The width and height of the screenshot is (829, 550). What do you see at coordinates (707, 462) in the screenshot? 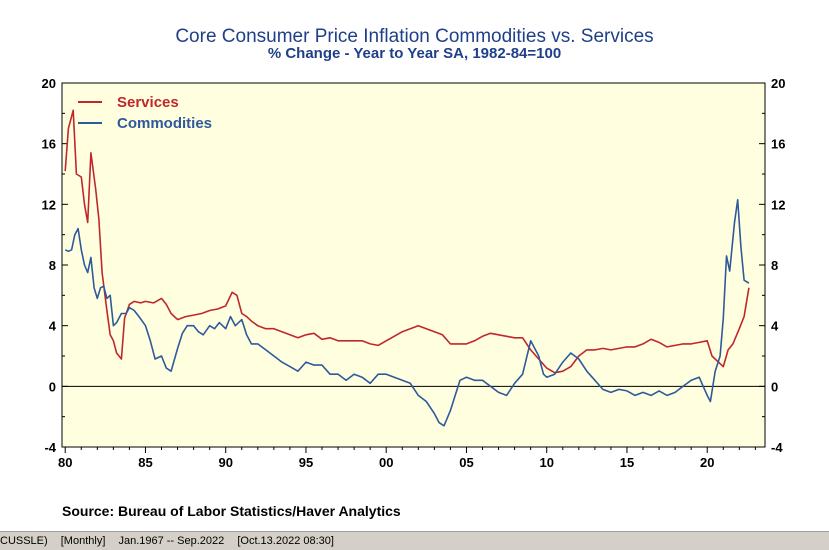
I see `x-tick-label: 20` at bounding box center [707, 462].